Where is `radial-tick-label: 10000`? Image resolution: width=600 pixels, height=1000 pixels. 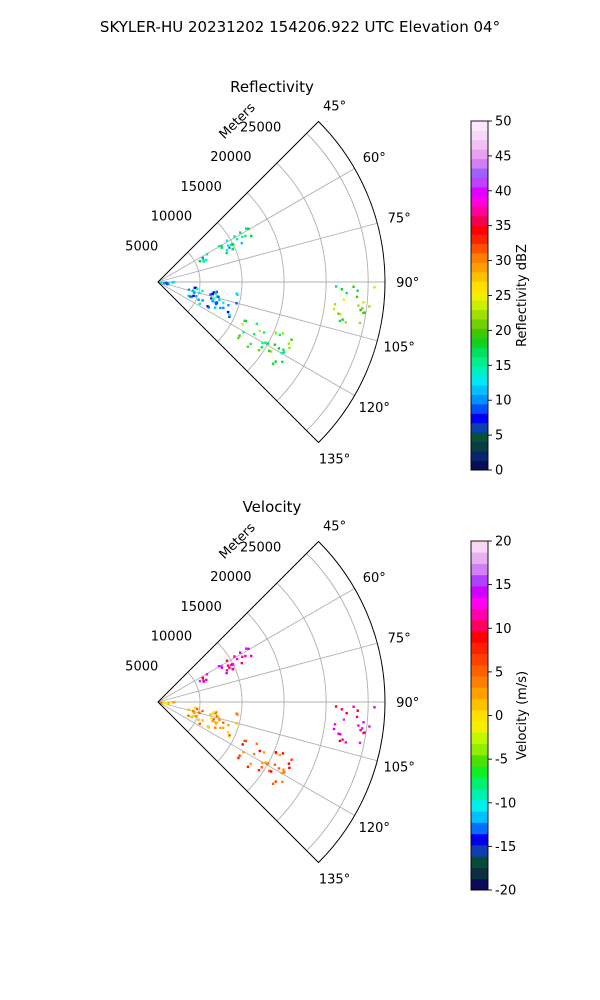
radial-tick-label: 10000 is located at coordinates (171, 217).